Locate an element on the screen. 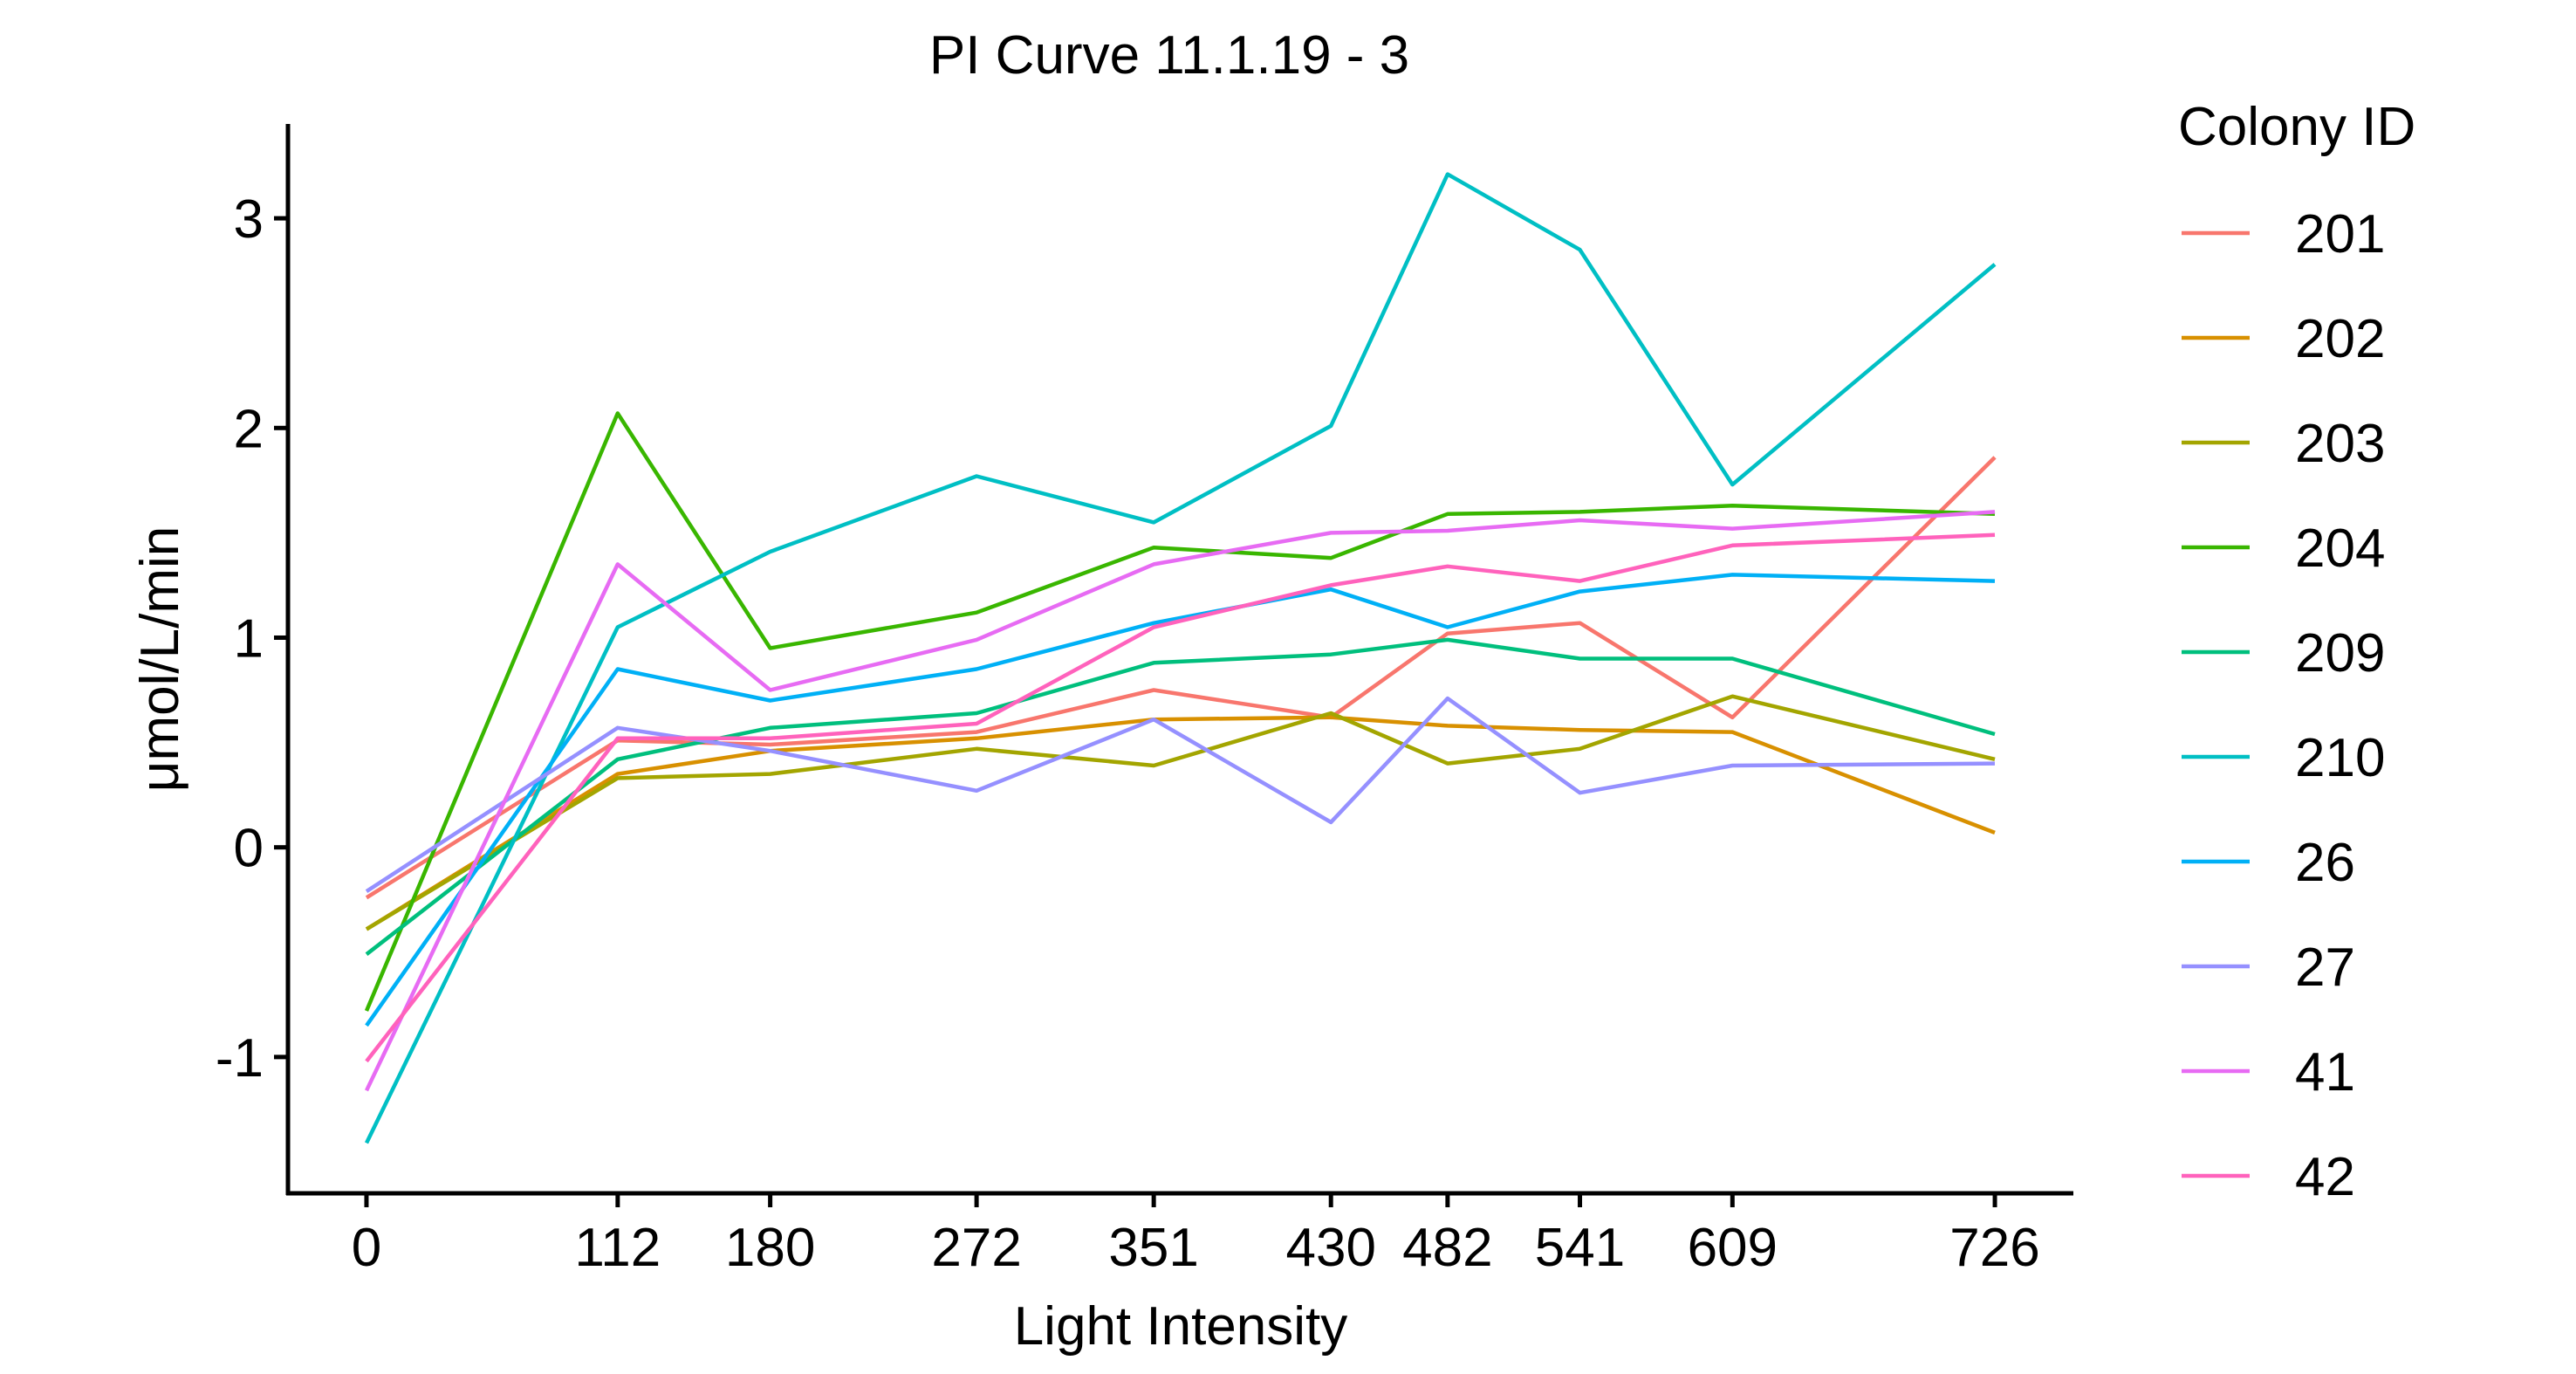 The image size is (2576, 1374). y-axis-title: μmol/L/min is located at coordinates (160, 659).